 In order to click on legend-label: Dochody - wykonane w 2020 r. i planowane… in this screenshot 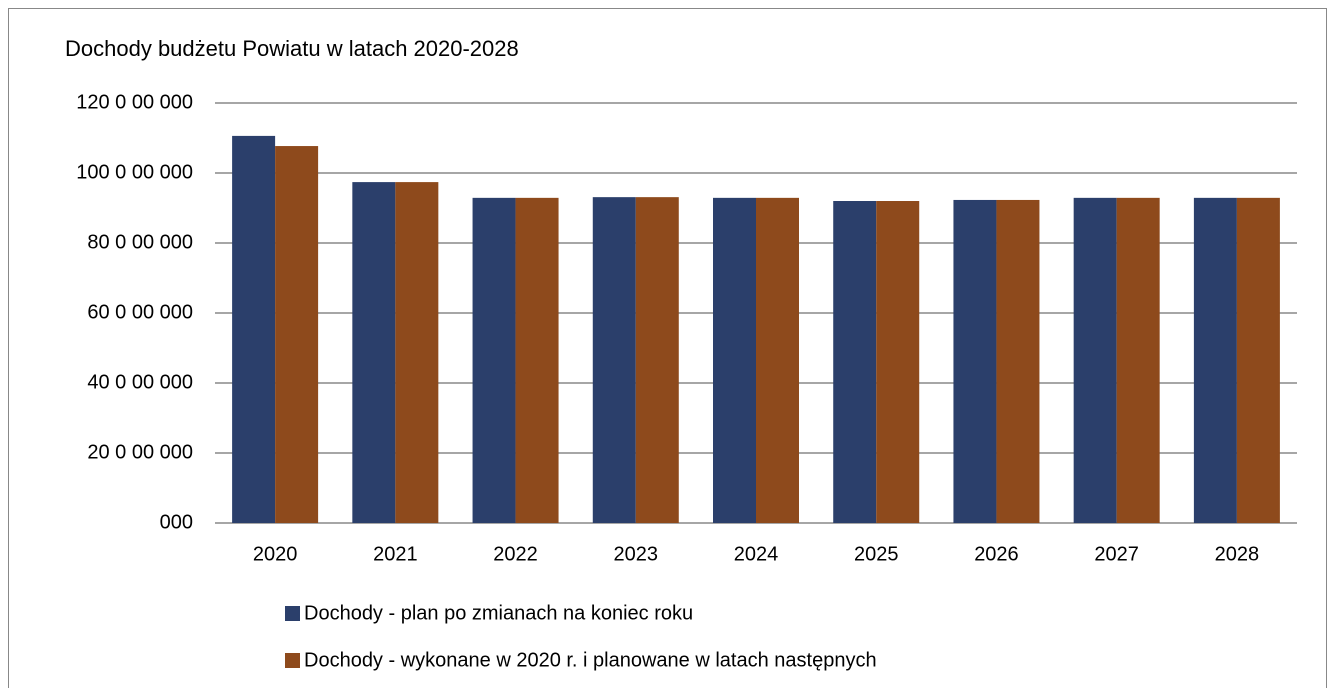, I will do `click(590, 660)`.